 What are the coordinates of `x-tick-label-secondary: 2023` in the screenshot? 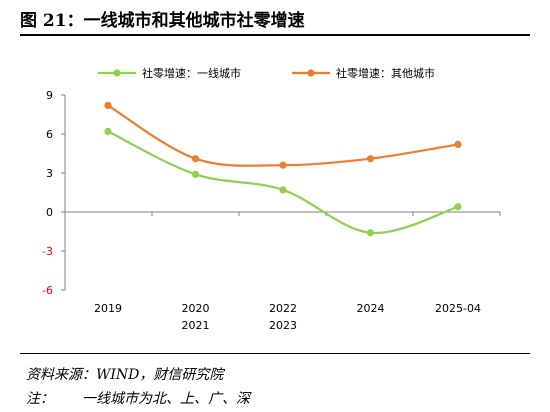 It's located at (283, 325).